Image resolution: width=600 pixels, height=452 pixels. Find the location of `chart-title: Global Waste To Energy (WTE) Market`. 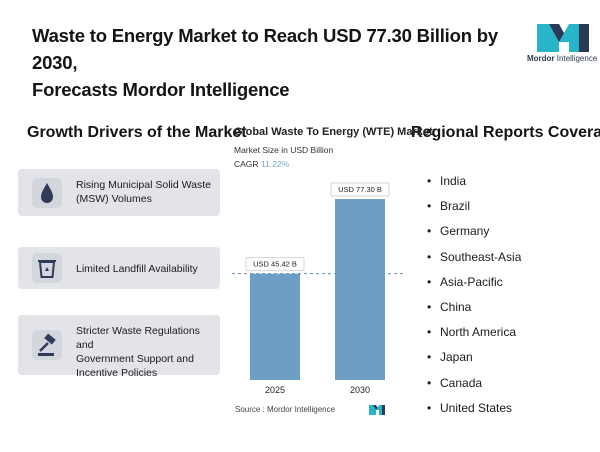

chart-title: Global Waste To Energy (WTE) Market is located at coordinates (333, 132).